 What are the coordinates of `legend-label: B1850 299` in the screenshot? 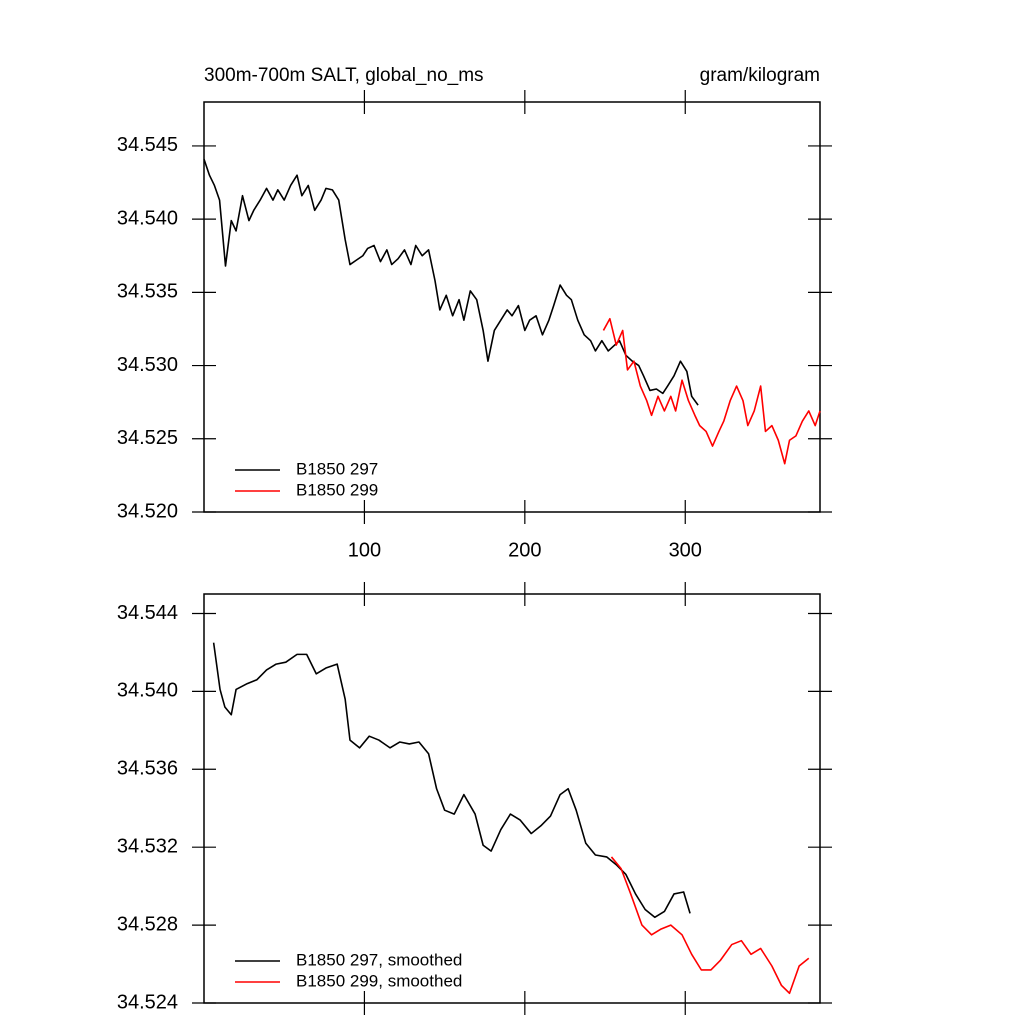 It's located at (337, 489).